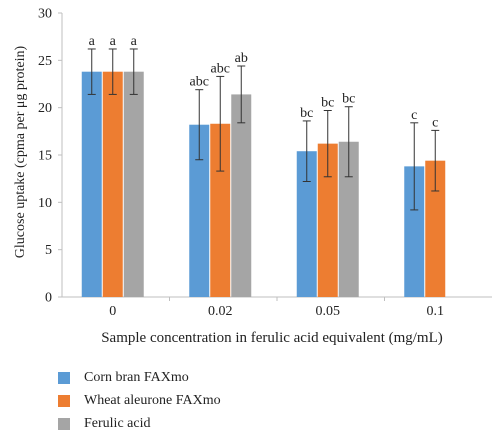 Image resolution: width=500 pixels, height=438 pixels. I want to click on legend-item-wheat-aleurone: Wheat aleurone FAXmo, so click(139, 401).